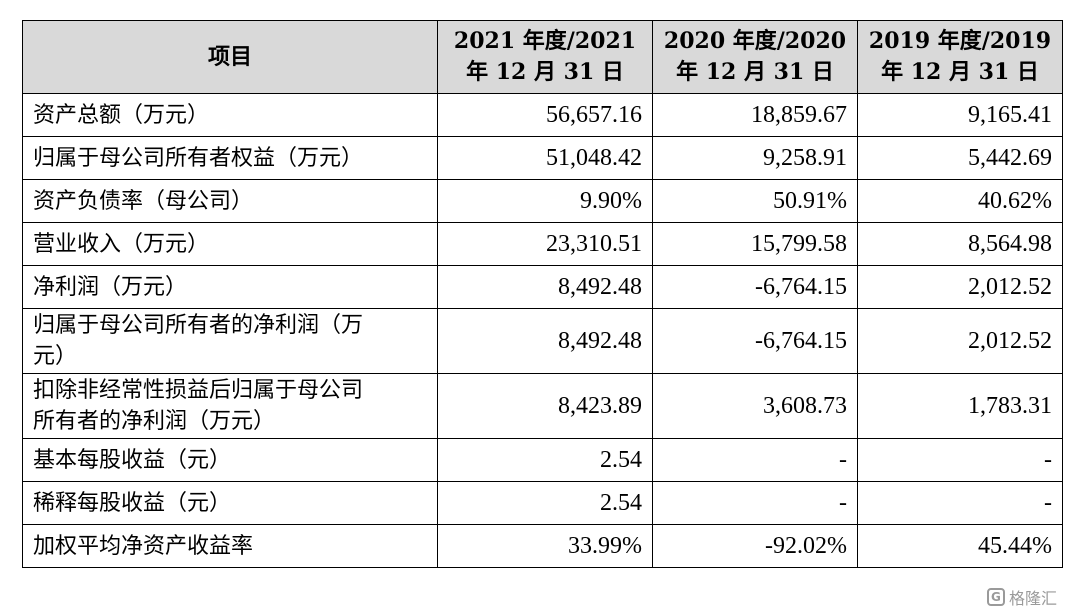  I want to click on value-2020: 50.91%, so click(755, 201).